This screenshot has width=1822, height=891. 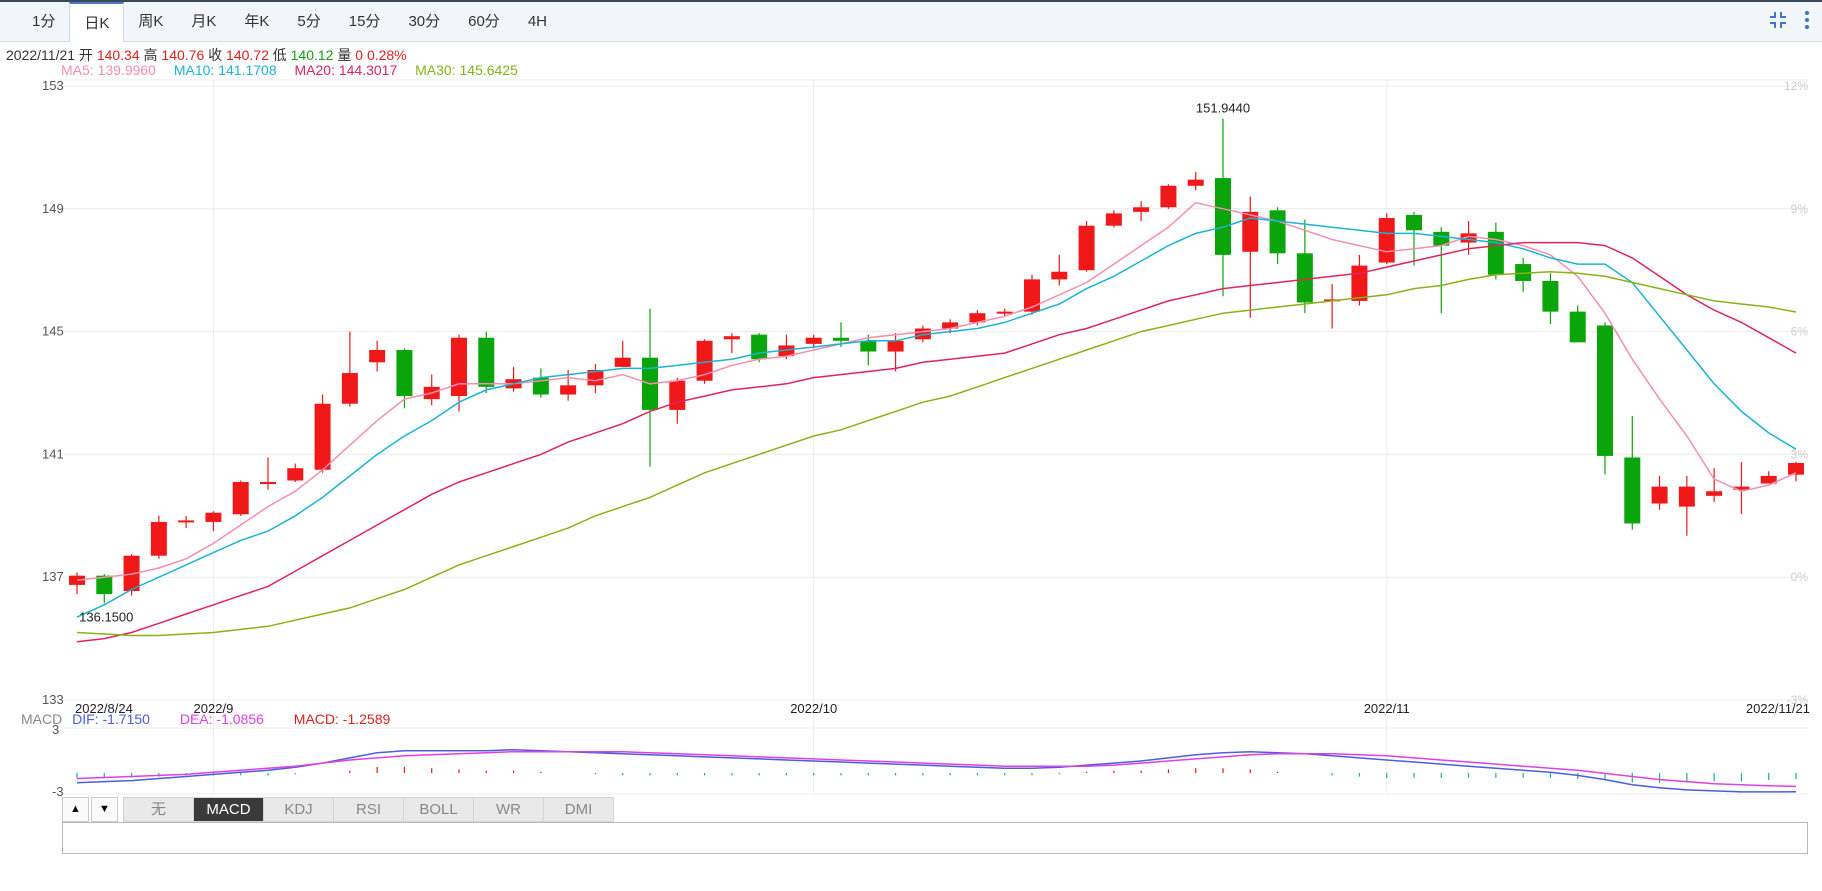 I want to click on open-label: 开, so click(x=85, y=55).